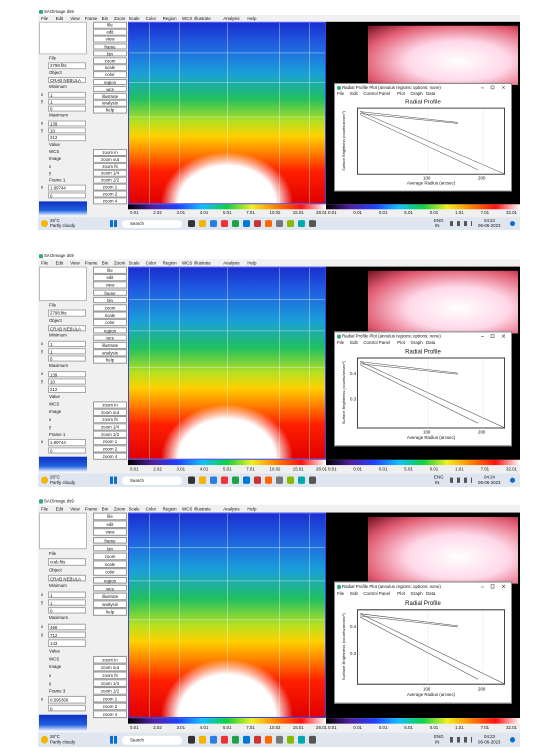  What do you see at coordinates (354, 93) in the screenshot?
I see `plot-menu-item: Edit` at bounding box center [354, 93].